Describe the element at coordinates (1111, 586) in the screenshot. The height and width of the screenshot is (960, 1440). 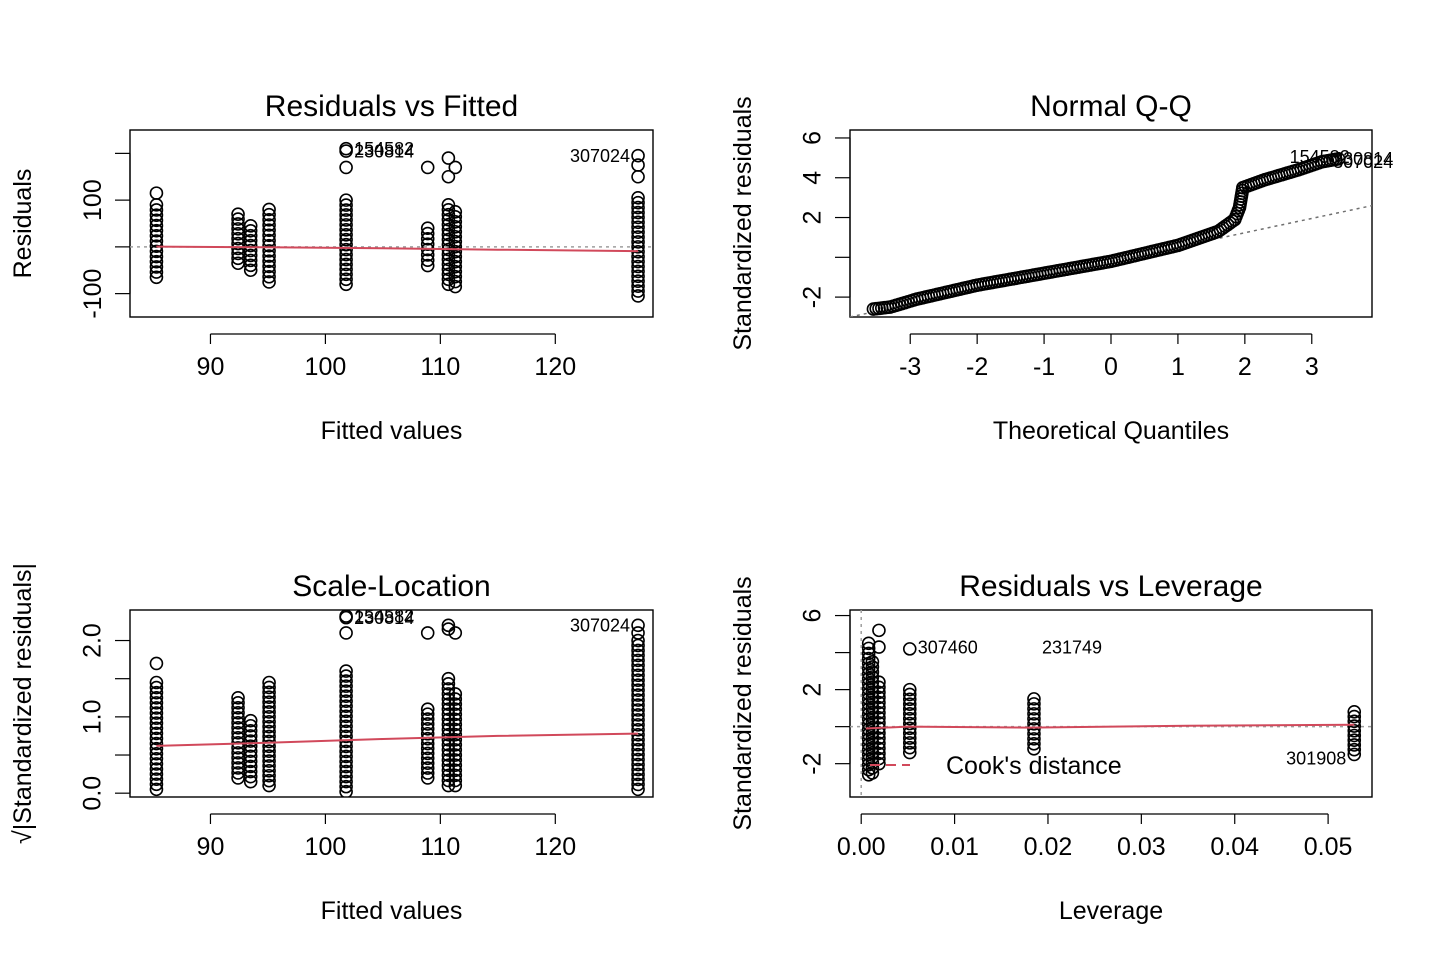
I see `panel-title: Residuals vs Leverage` at that location.